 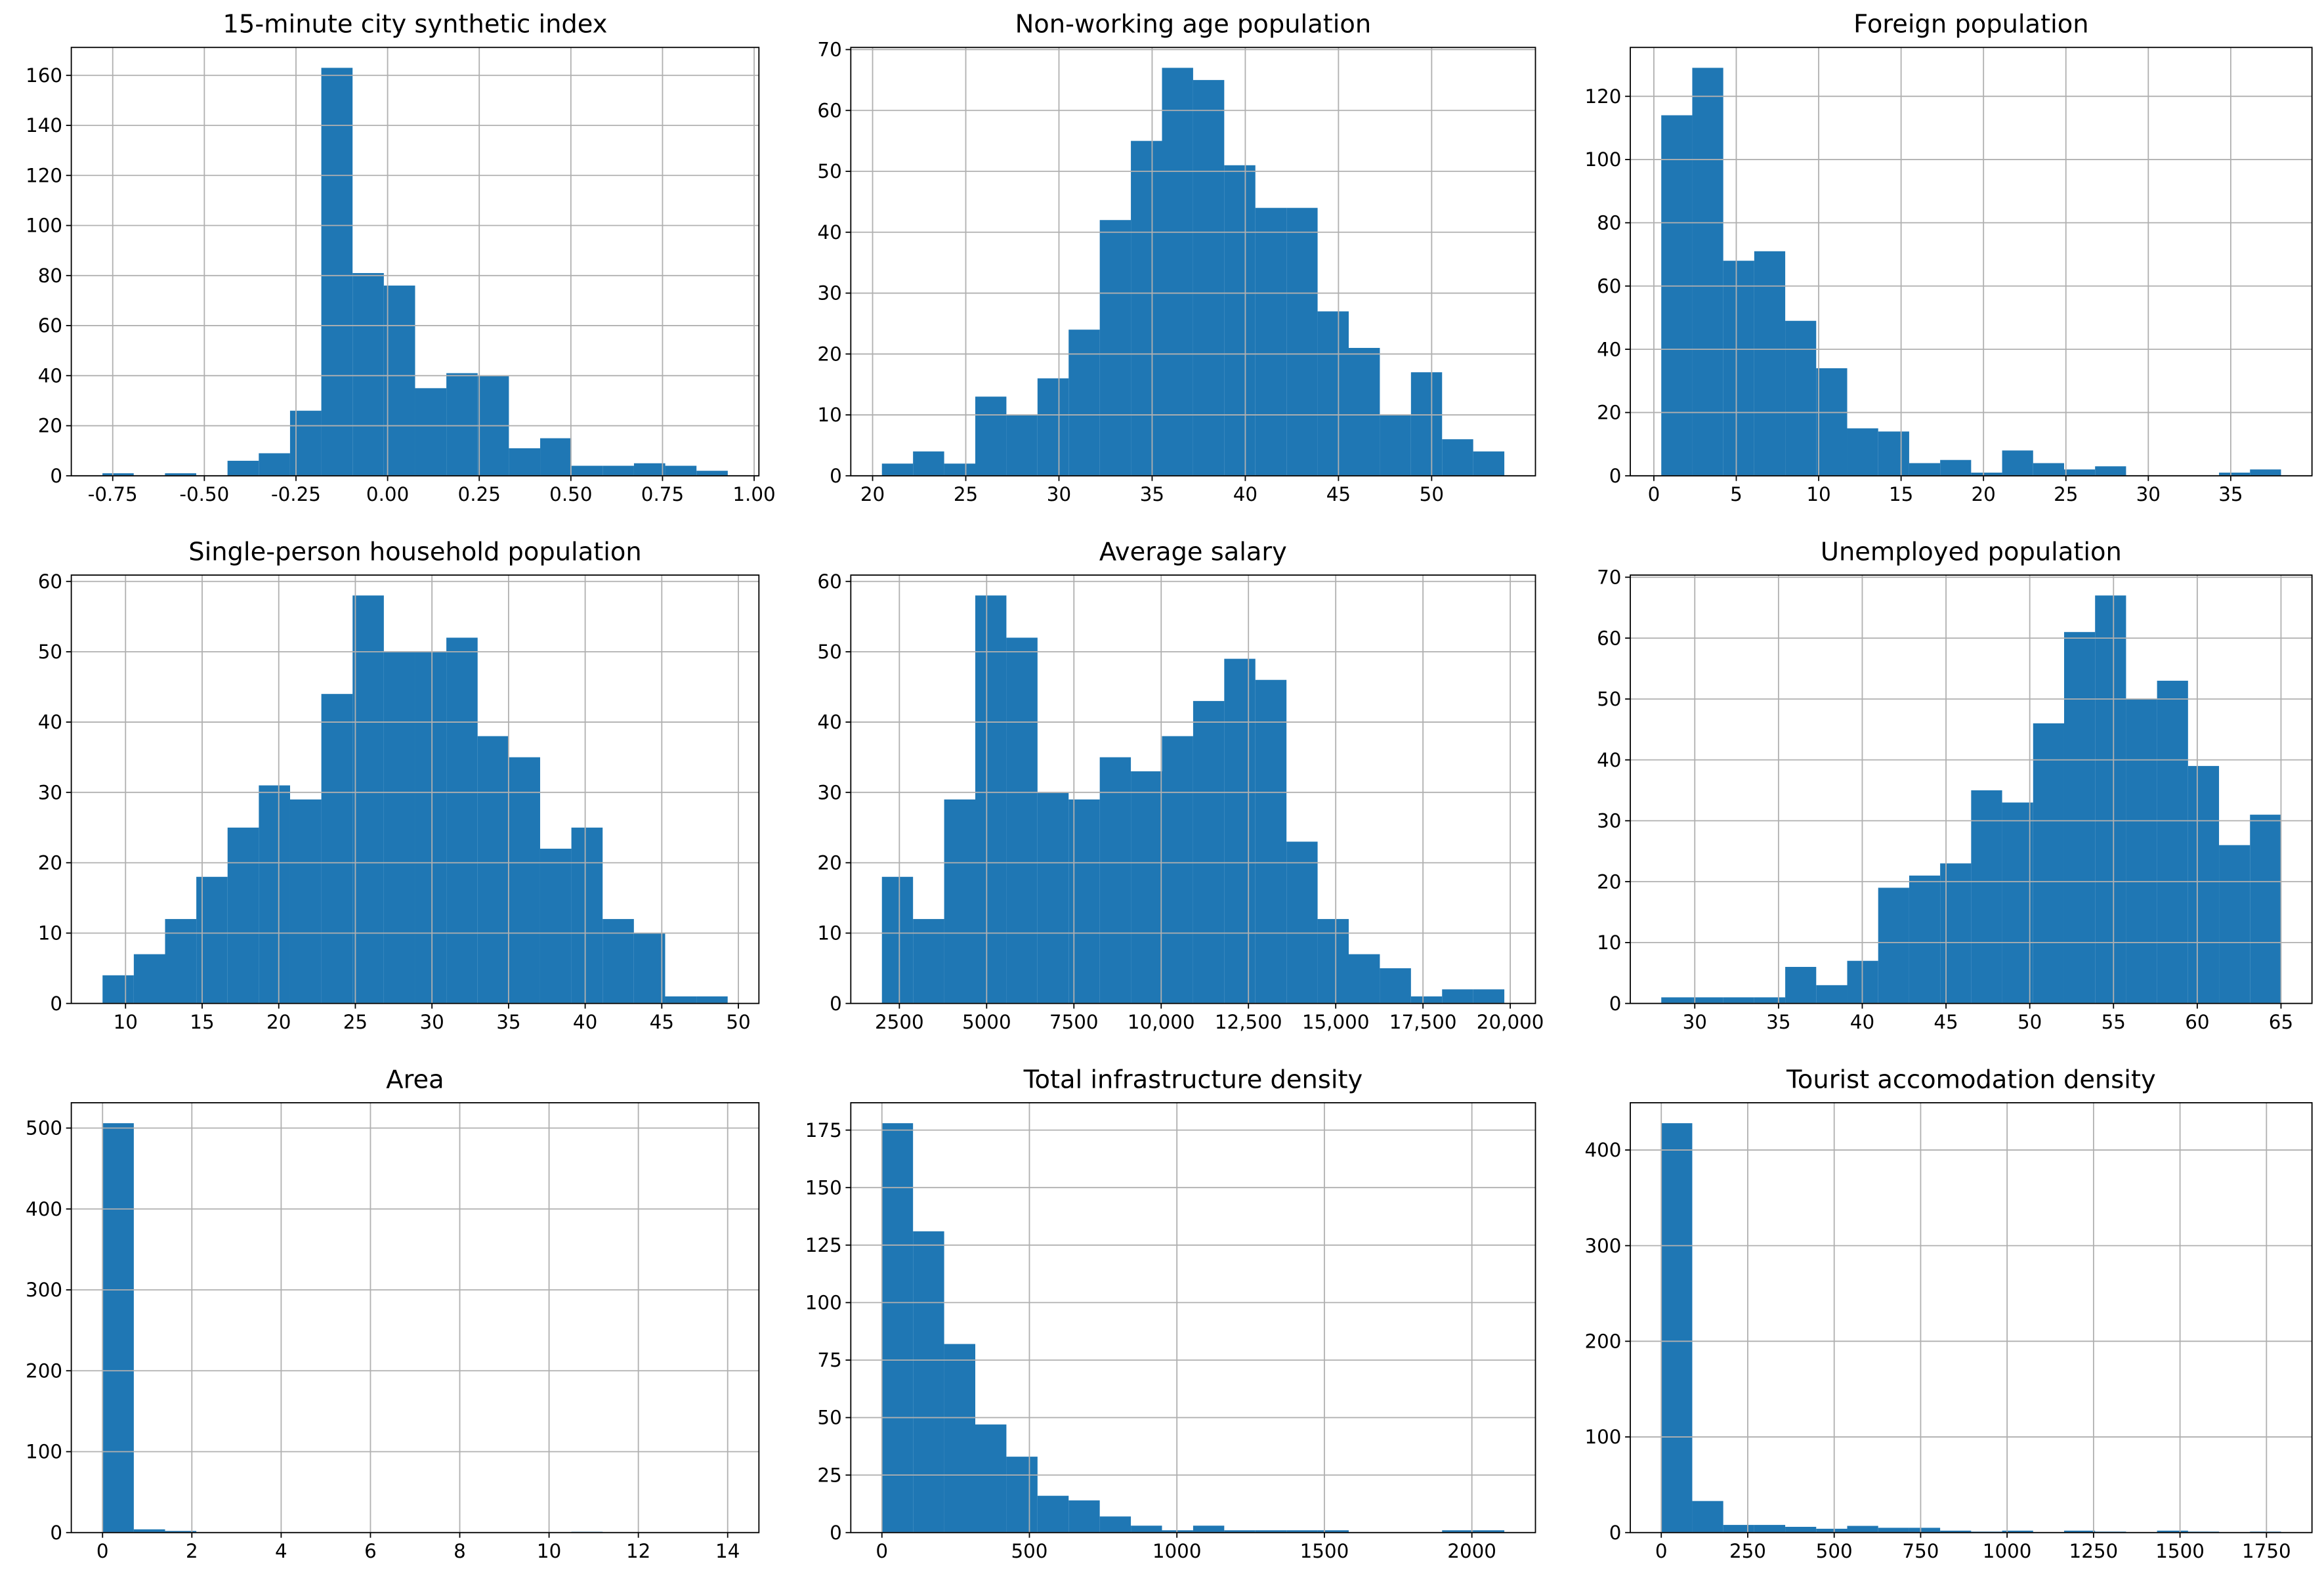 I want to click on chart-title: Single-person household population, so click(x=415, y=552).